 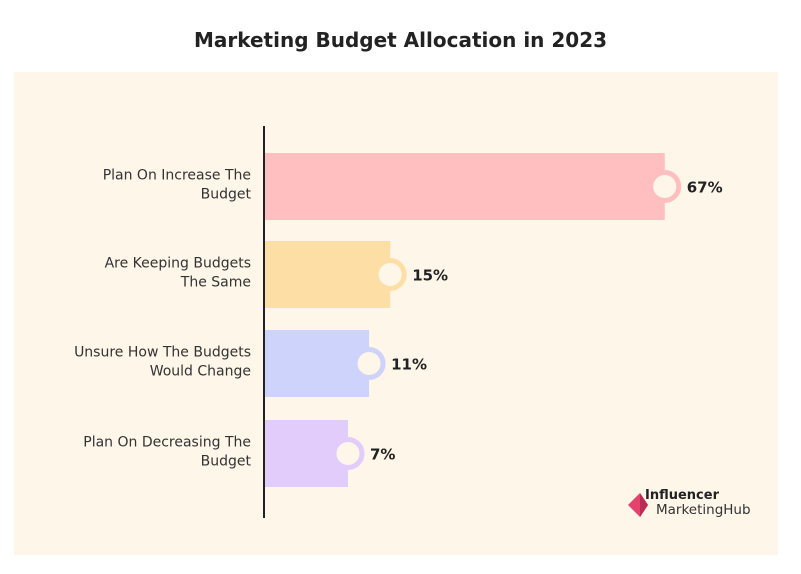 What do you see at coordinates (167, 443) in the screenshot?
I see `category-label: Plan On Decreasing The` at bounding box center [167, 443].